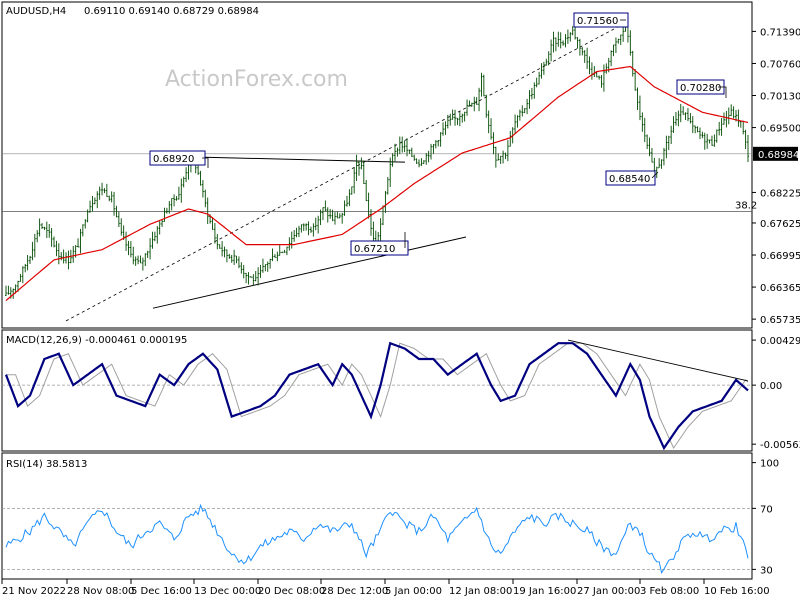 Image resolution: width=800 pixels, height=600 pixels. I want to click on macd-y-tick-label: -0.005636, so click(780, 445).